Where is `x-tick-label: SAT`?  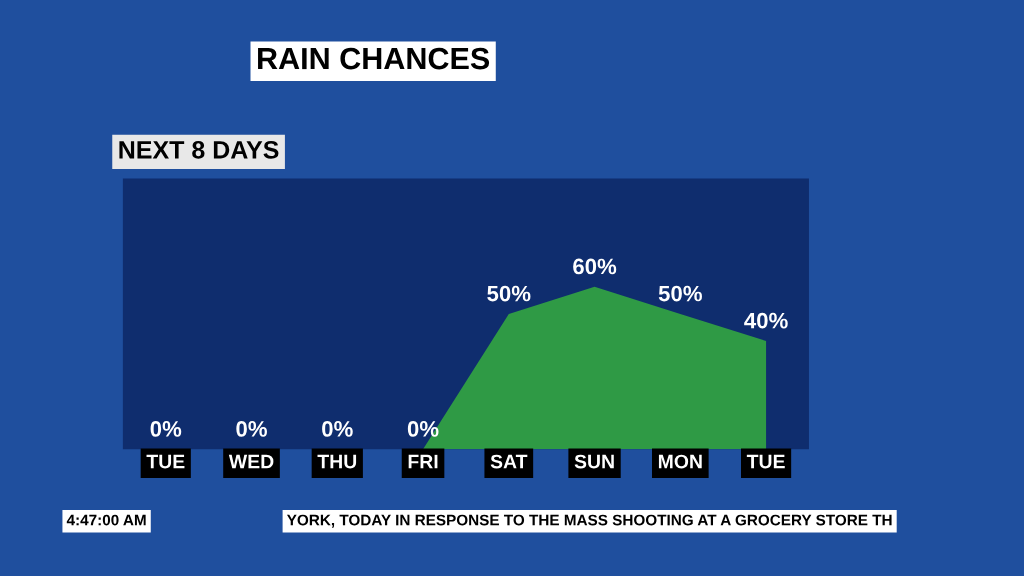
x-tick-label: SAT is located at coordinates (509, 461).